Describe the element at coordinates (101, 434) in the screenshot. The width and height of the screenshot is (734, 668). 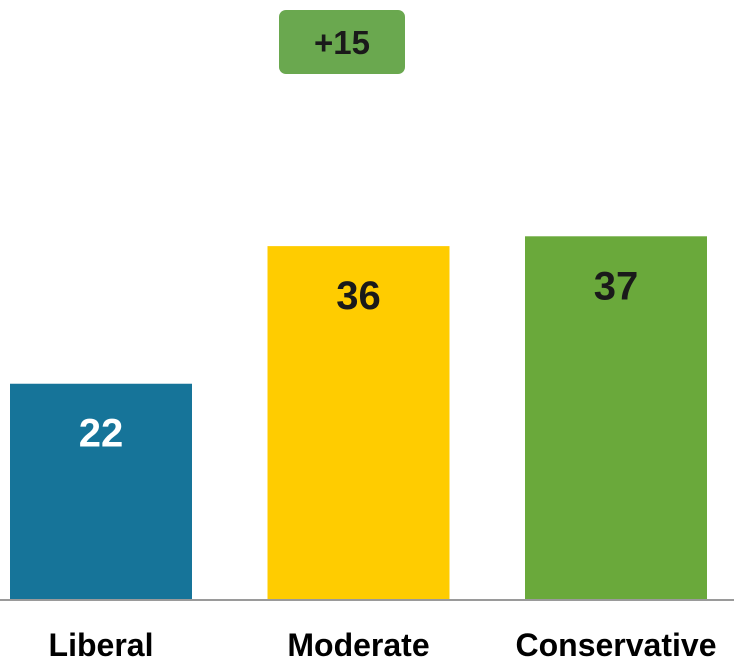
I see `data-label-liberal: 22` at that location.